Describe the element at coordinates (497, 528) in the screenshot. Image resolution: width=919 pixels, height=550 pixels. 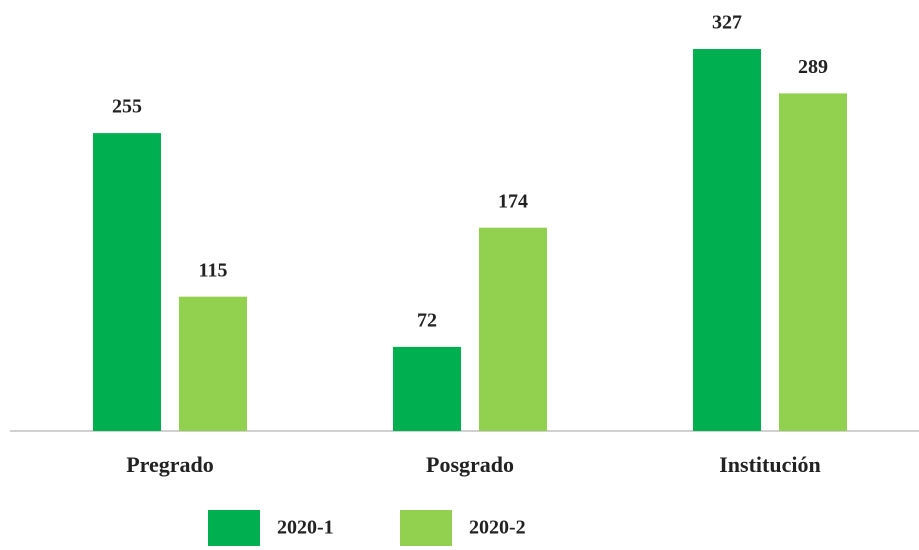
I see `legend-label: 2020-2` at that location.